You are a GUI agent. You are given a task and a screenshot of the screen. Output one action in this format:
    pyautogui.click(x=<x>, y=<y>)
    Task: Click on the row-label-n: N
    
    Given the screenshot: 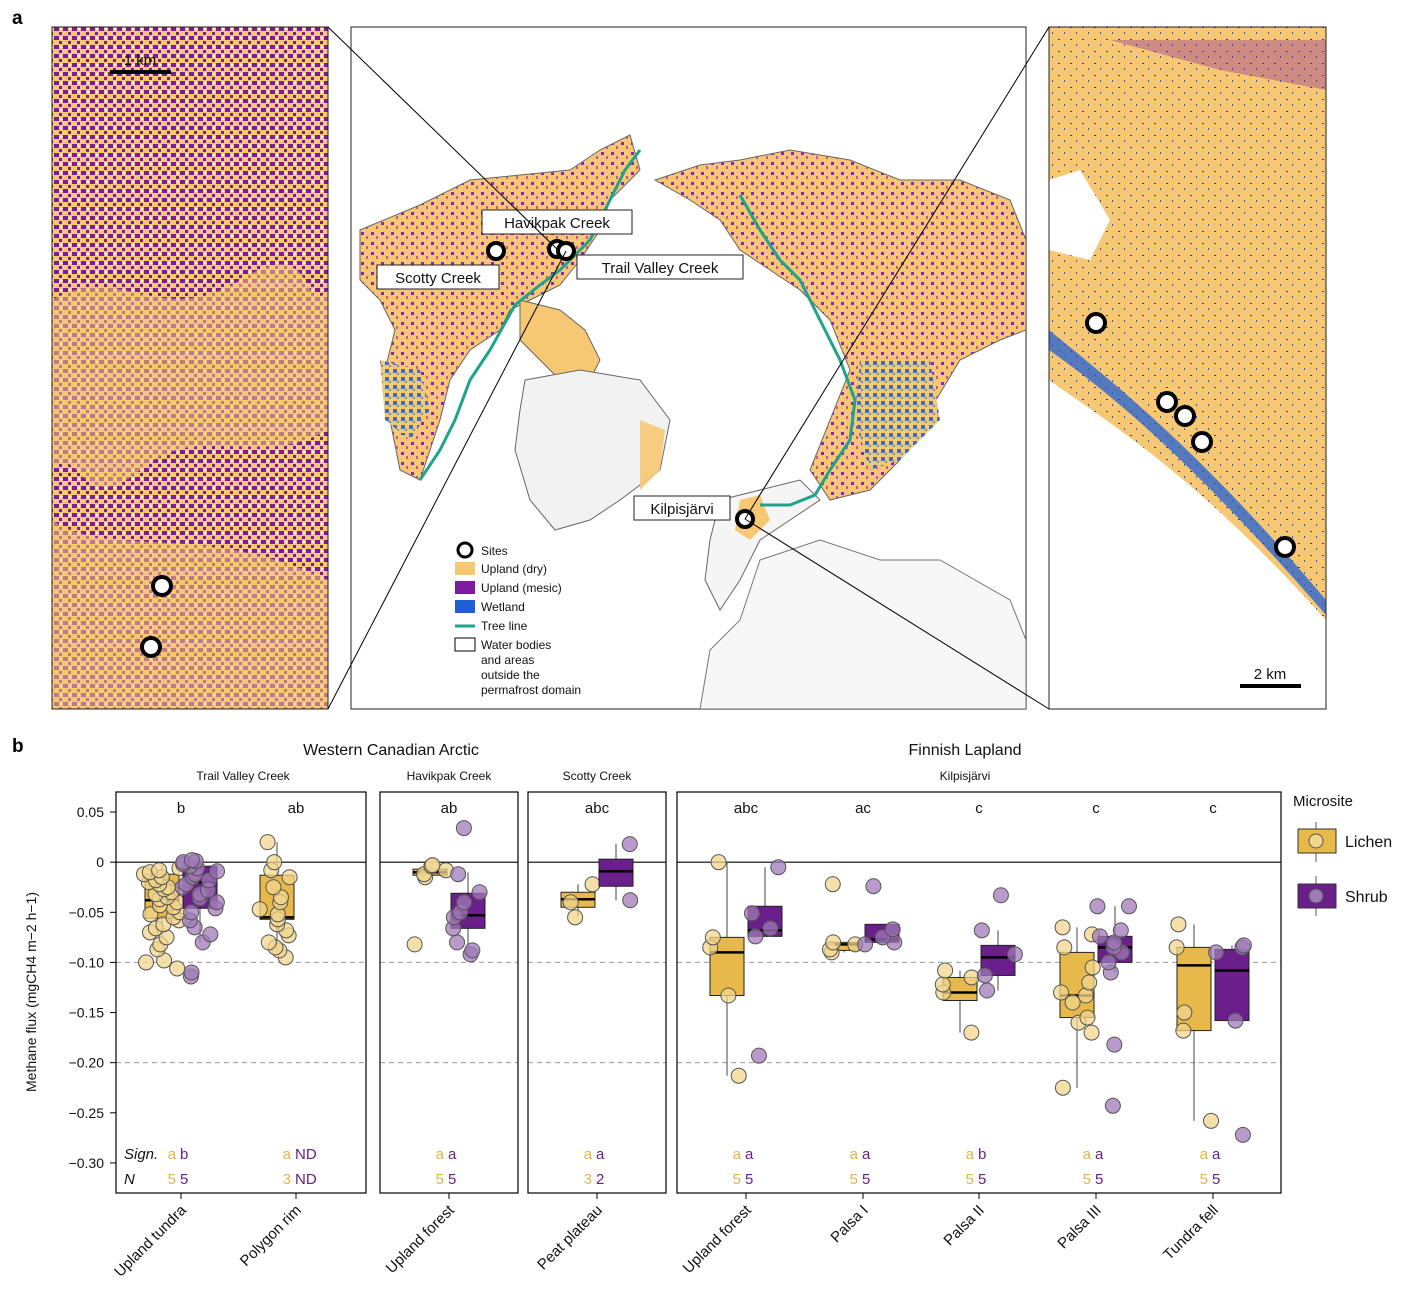 What is the action you would take?
    pyautogui.click(x=129, y=1179)
    